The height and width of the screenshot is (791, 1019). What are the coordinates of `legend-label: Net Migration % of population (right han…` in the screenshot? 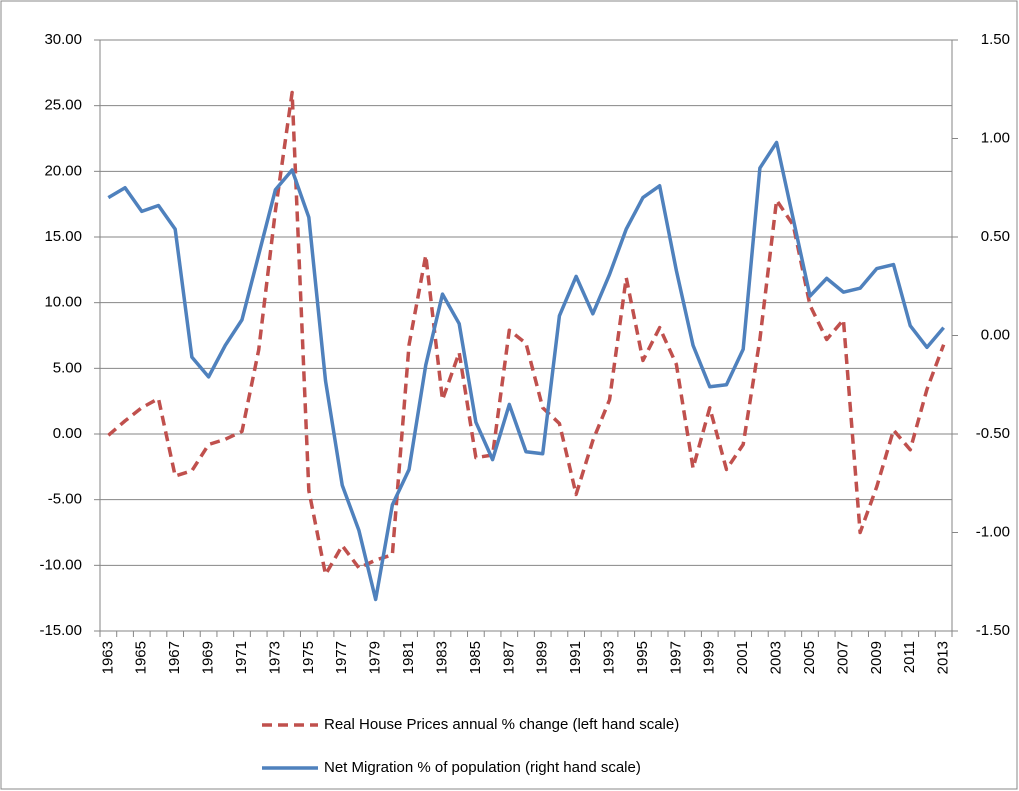 It's located at (482, 767).